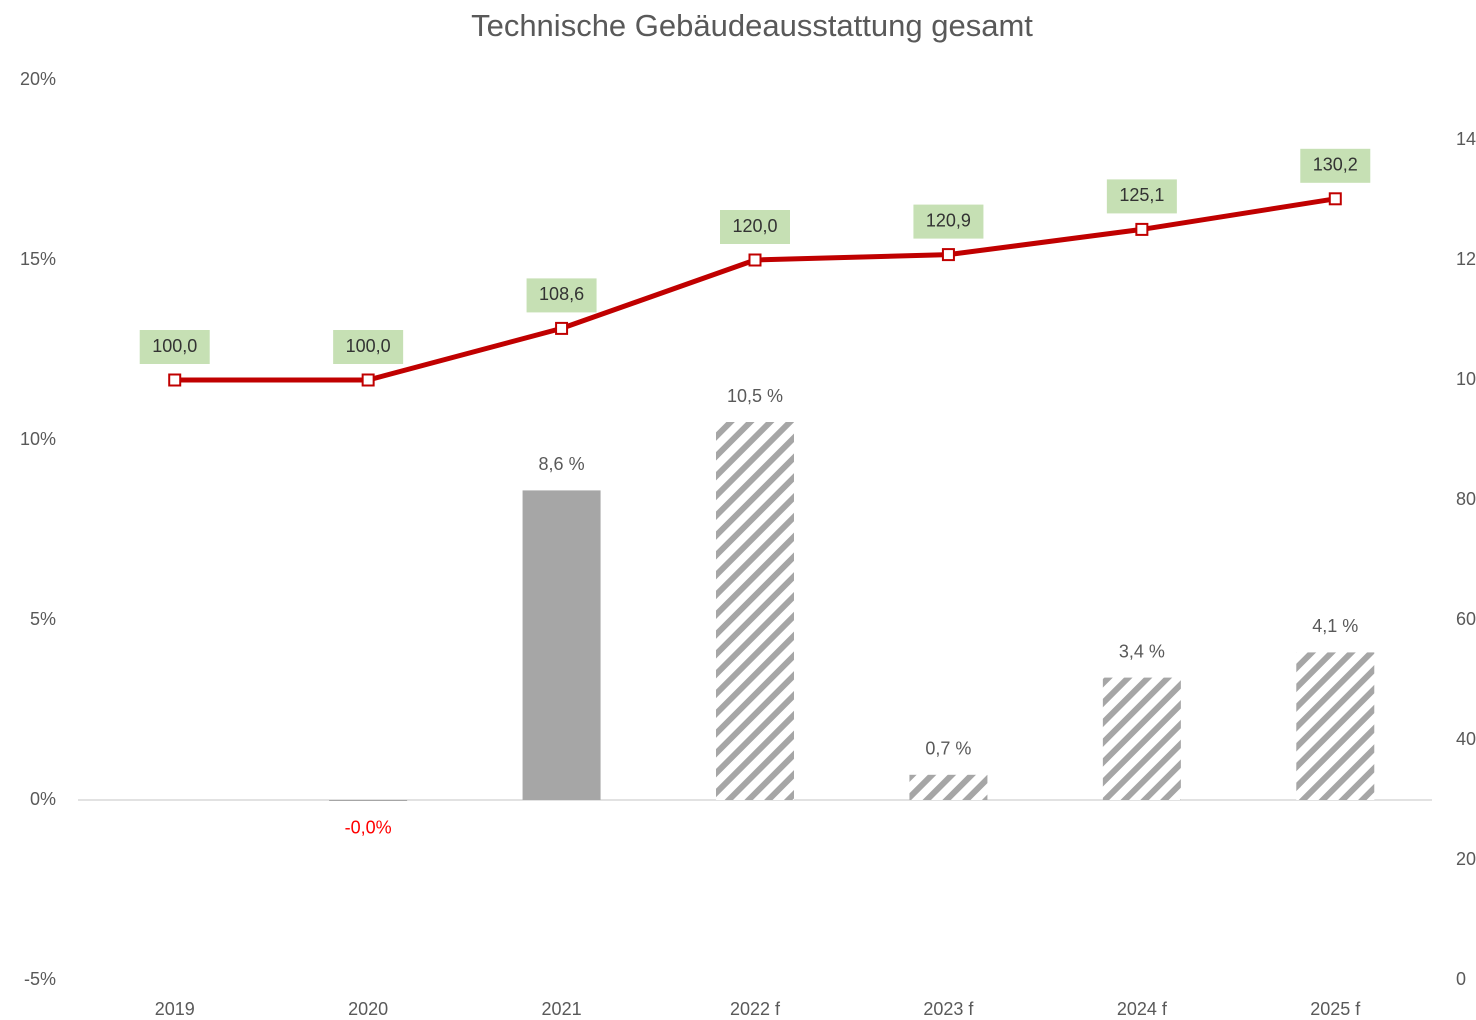 This screenshot has width=1476, height=1020. Describe the element at coordinates (368, 1009) in the screenshot. I see `x-tick-label: 2020` at that location.